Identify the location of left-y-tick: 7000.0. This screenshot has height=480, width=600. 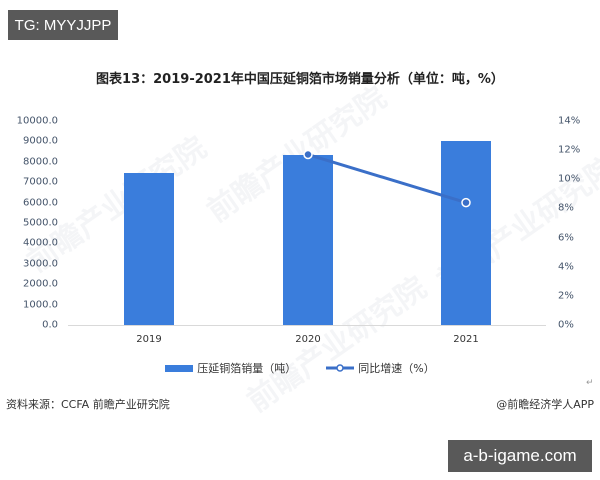
(40, 182).